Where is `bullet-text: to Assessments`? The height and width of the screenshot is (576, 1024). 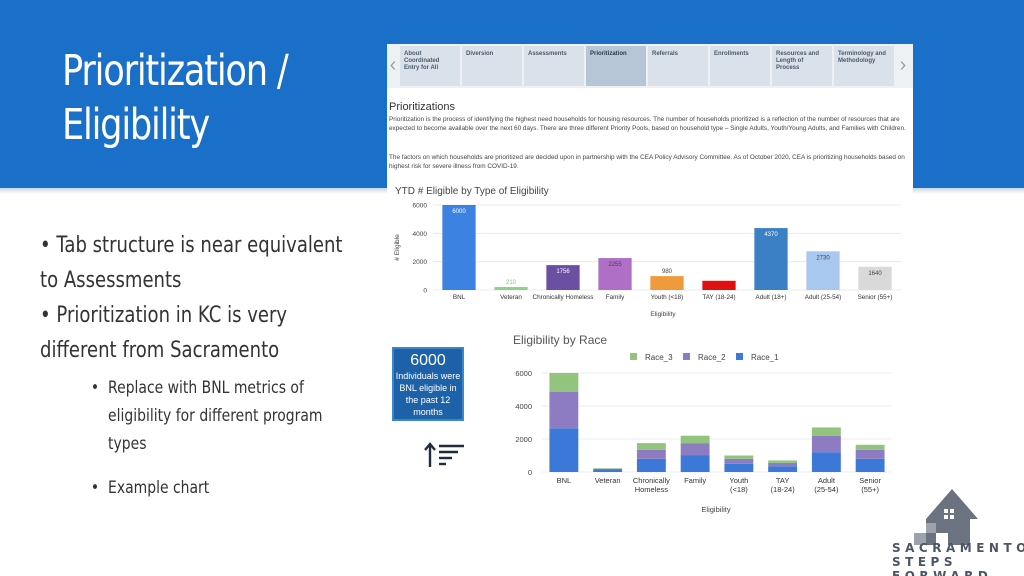 bullet-text: to Assessments is located at coordinates (111, 280).